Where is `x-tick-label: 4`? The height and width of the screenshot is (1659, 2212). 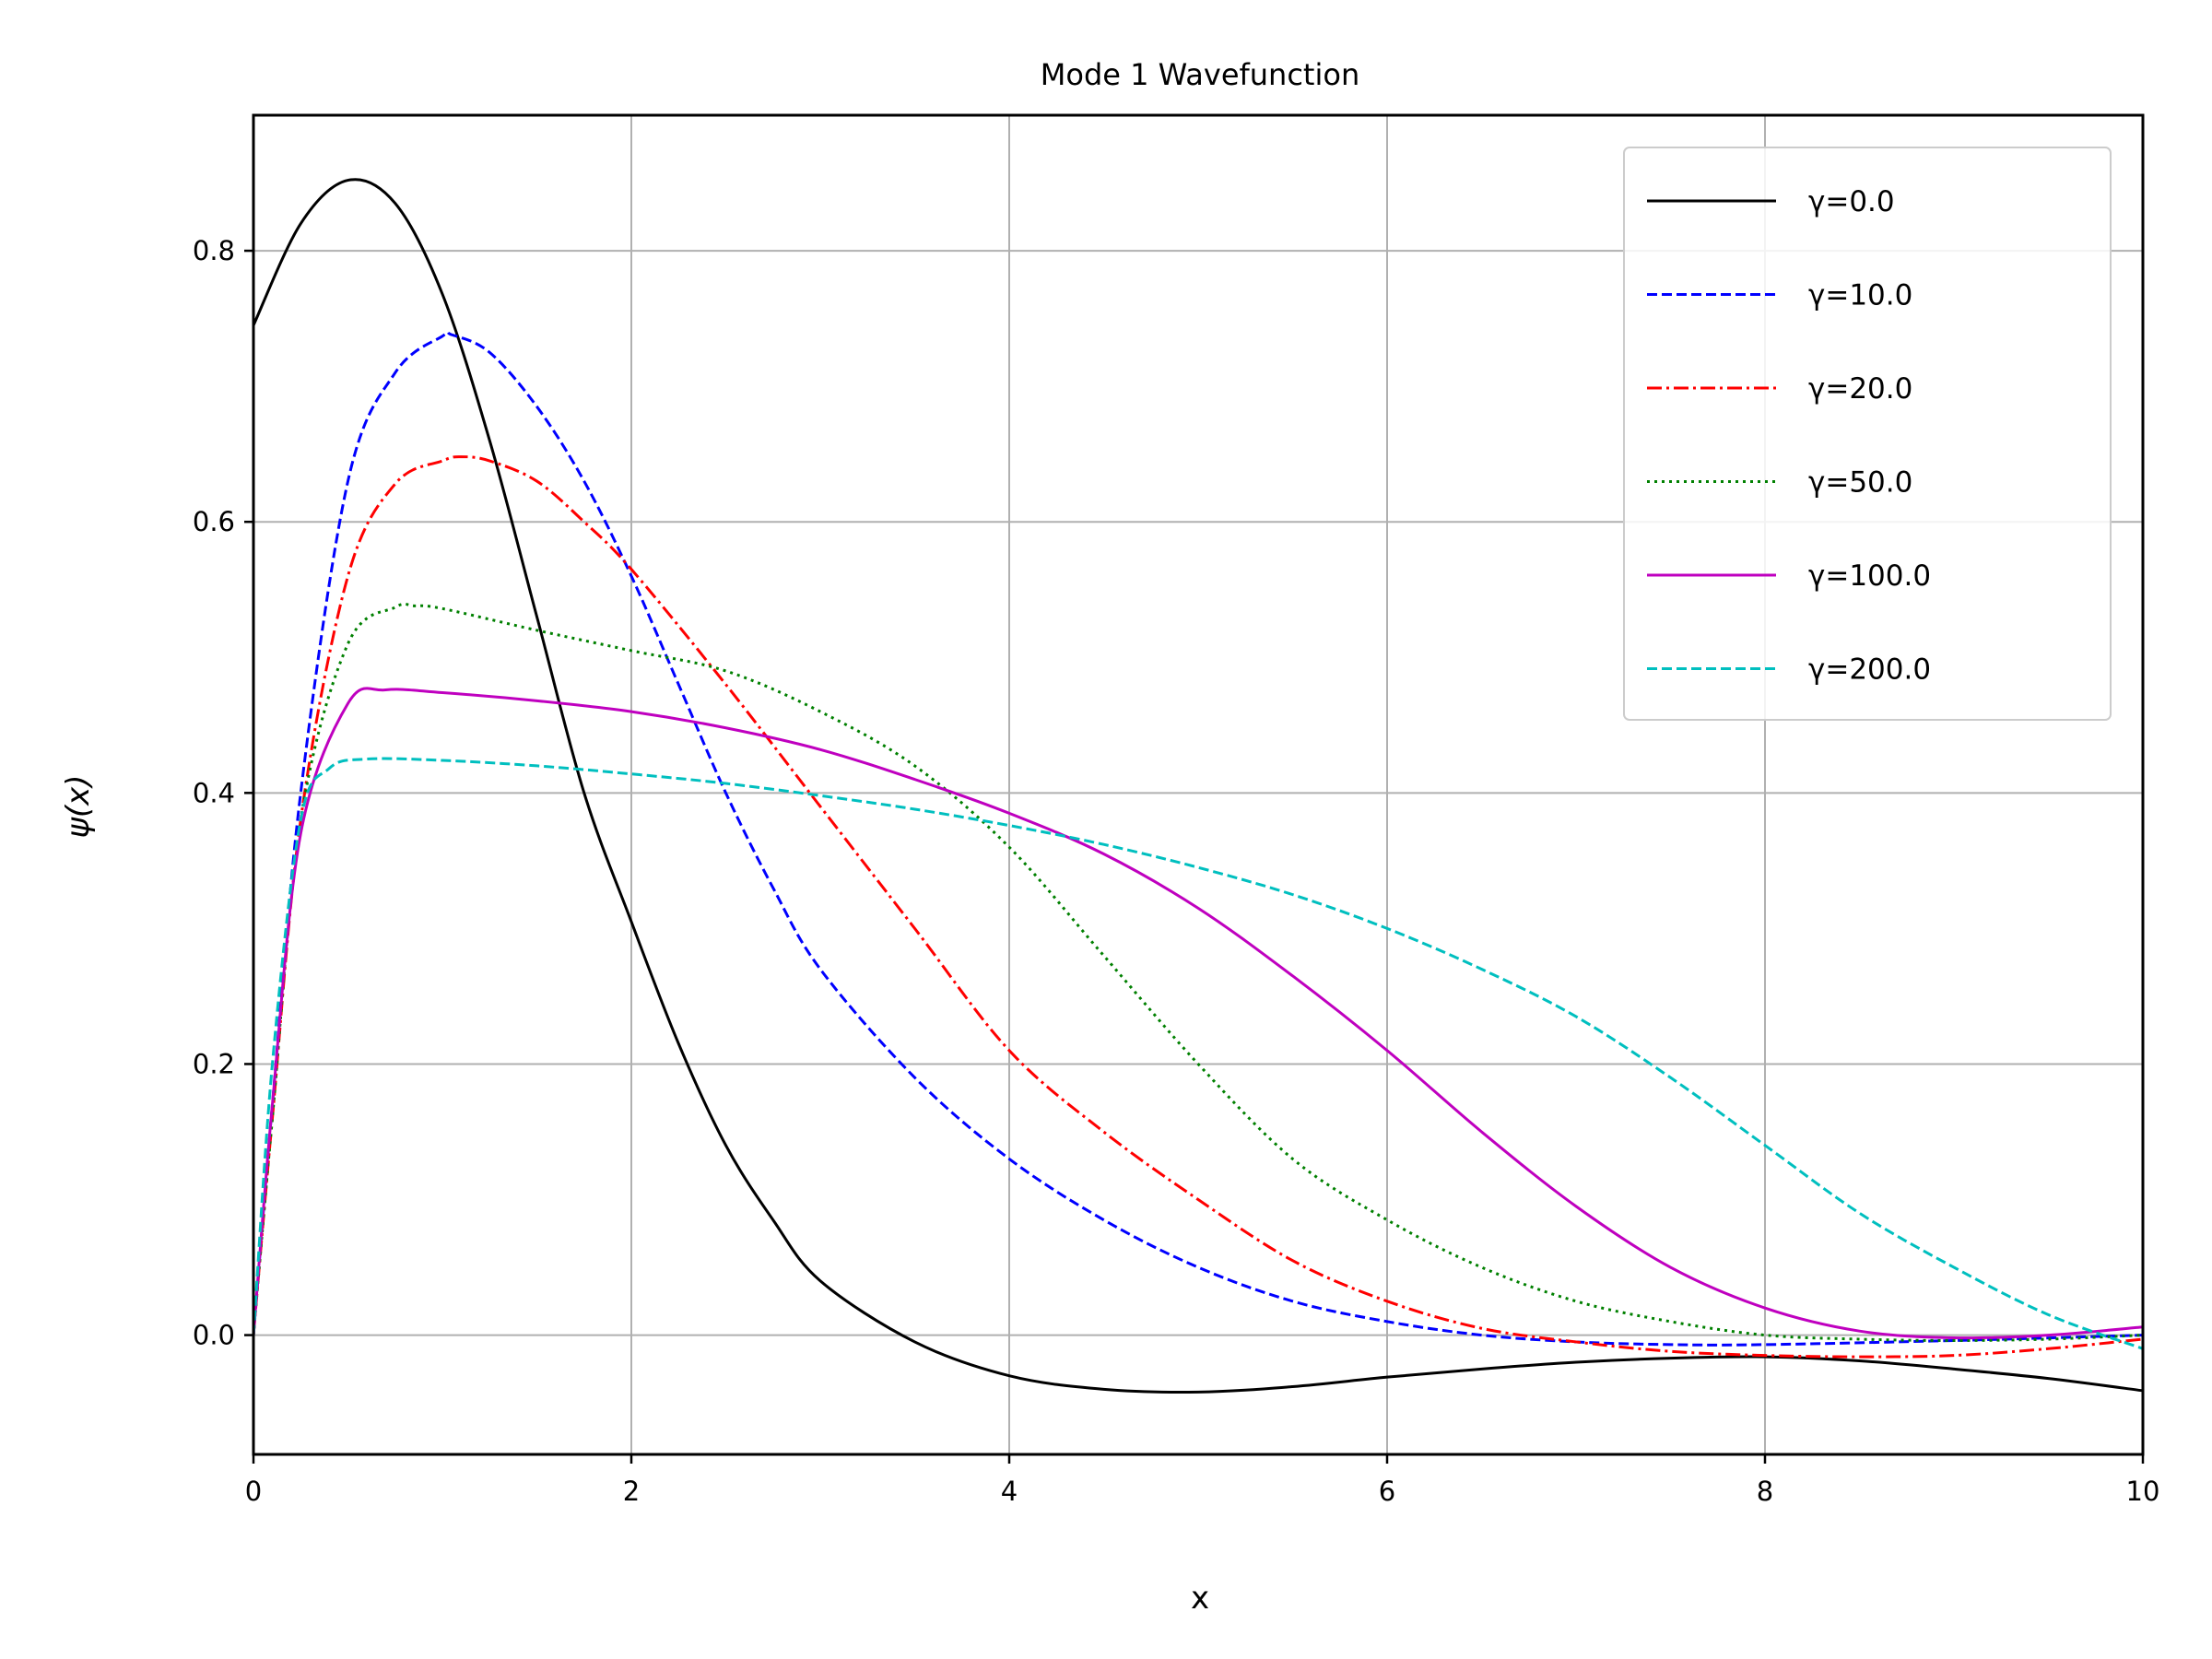
x-tick-label: 4 is located at coordinates (1009, 1491).